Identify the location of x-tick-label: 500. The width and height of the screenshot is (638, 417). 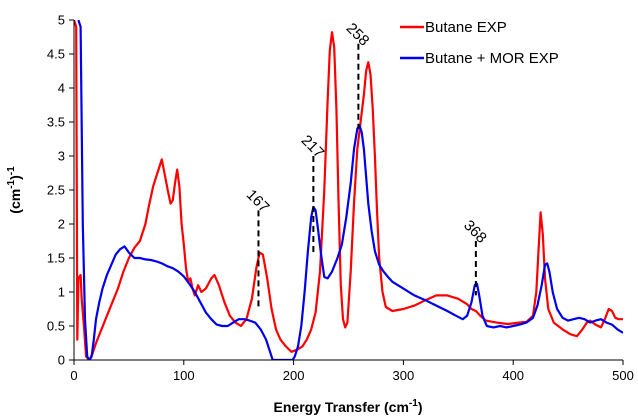
(623, 375).